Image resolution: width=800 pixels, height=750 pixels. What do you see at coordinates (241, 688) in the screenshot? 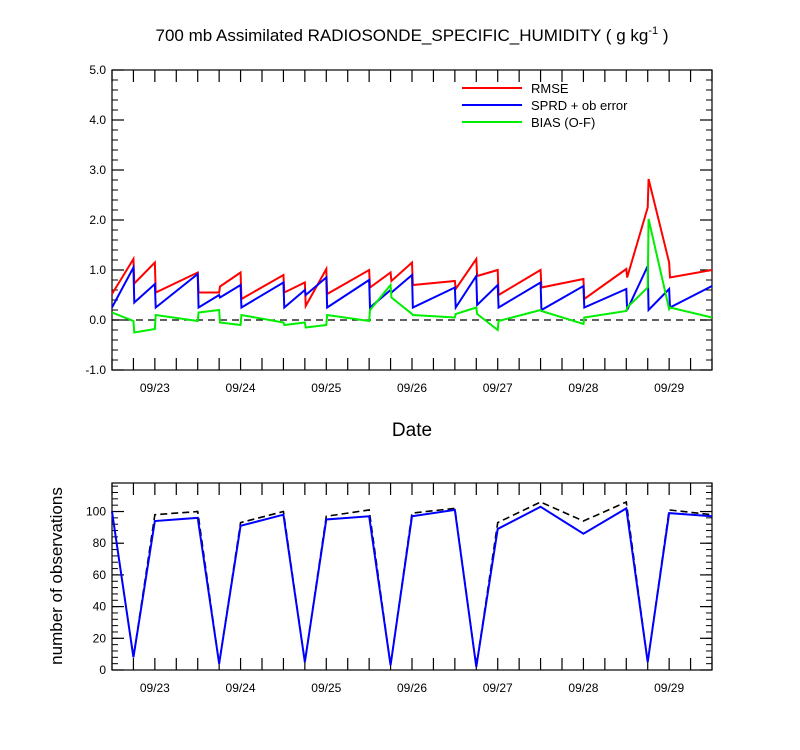
I see `x-tick-label-1-1: 09/24` at bounding box center [241, 688].